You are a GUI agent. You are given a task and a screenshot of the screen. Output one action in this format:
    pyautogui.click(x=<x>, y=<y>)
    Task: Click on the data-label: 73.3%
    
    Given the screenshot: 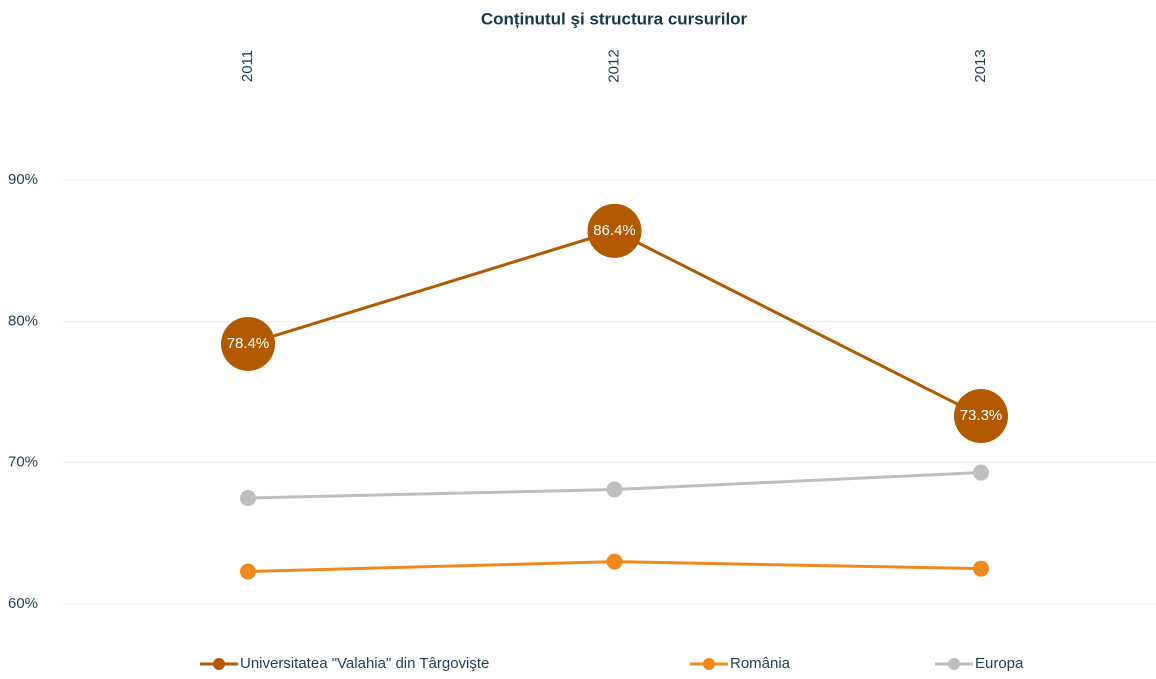 What is the action you would take?
    pyautogui.click(x=981, y=415)
    